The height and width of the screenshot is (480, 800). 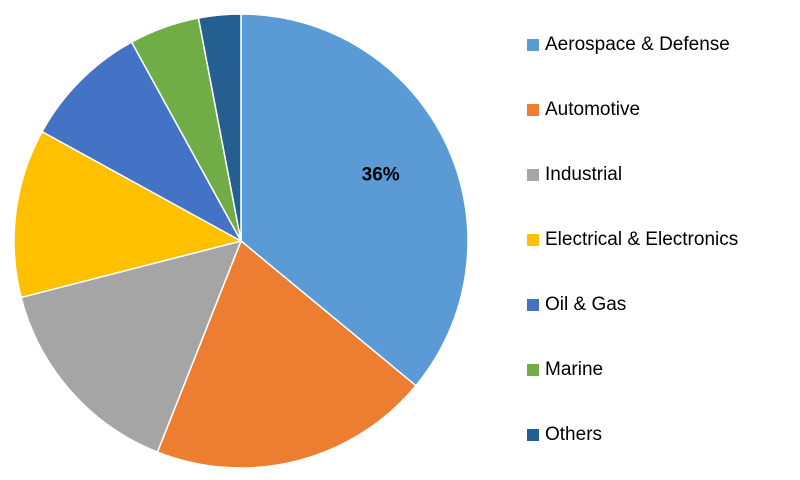 What do you see at coordinates (592, 109) in the screenshot?
I see `legend-label: Automotive` at bounding box center [592, 109].